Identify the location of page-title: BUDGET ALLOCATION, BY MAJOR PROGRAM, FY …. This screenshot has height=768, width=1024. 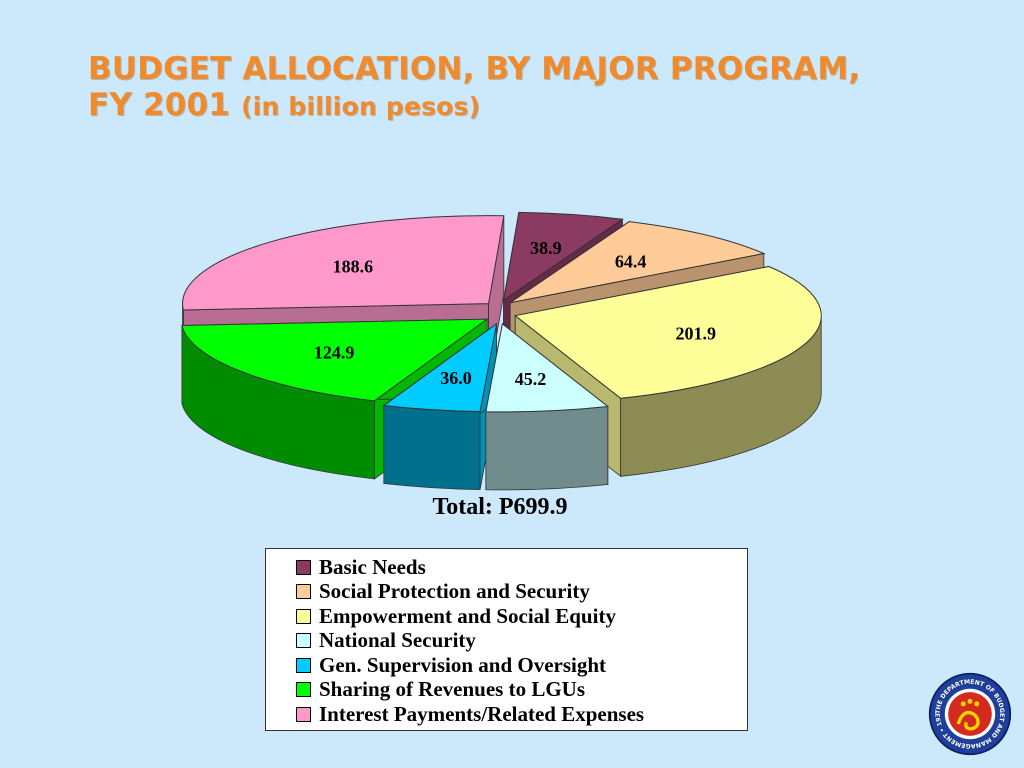
(474, 87).